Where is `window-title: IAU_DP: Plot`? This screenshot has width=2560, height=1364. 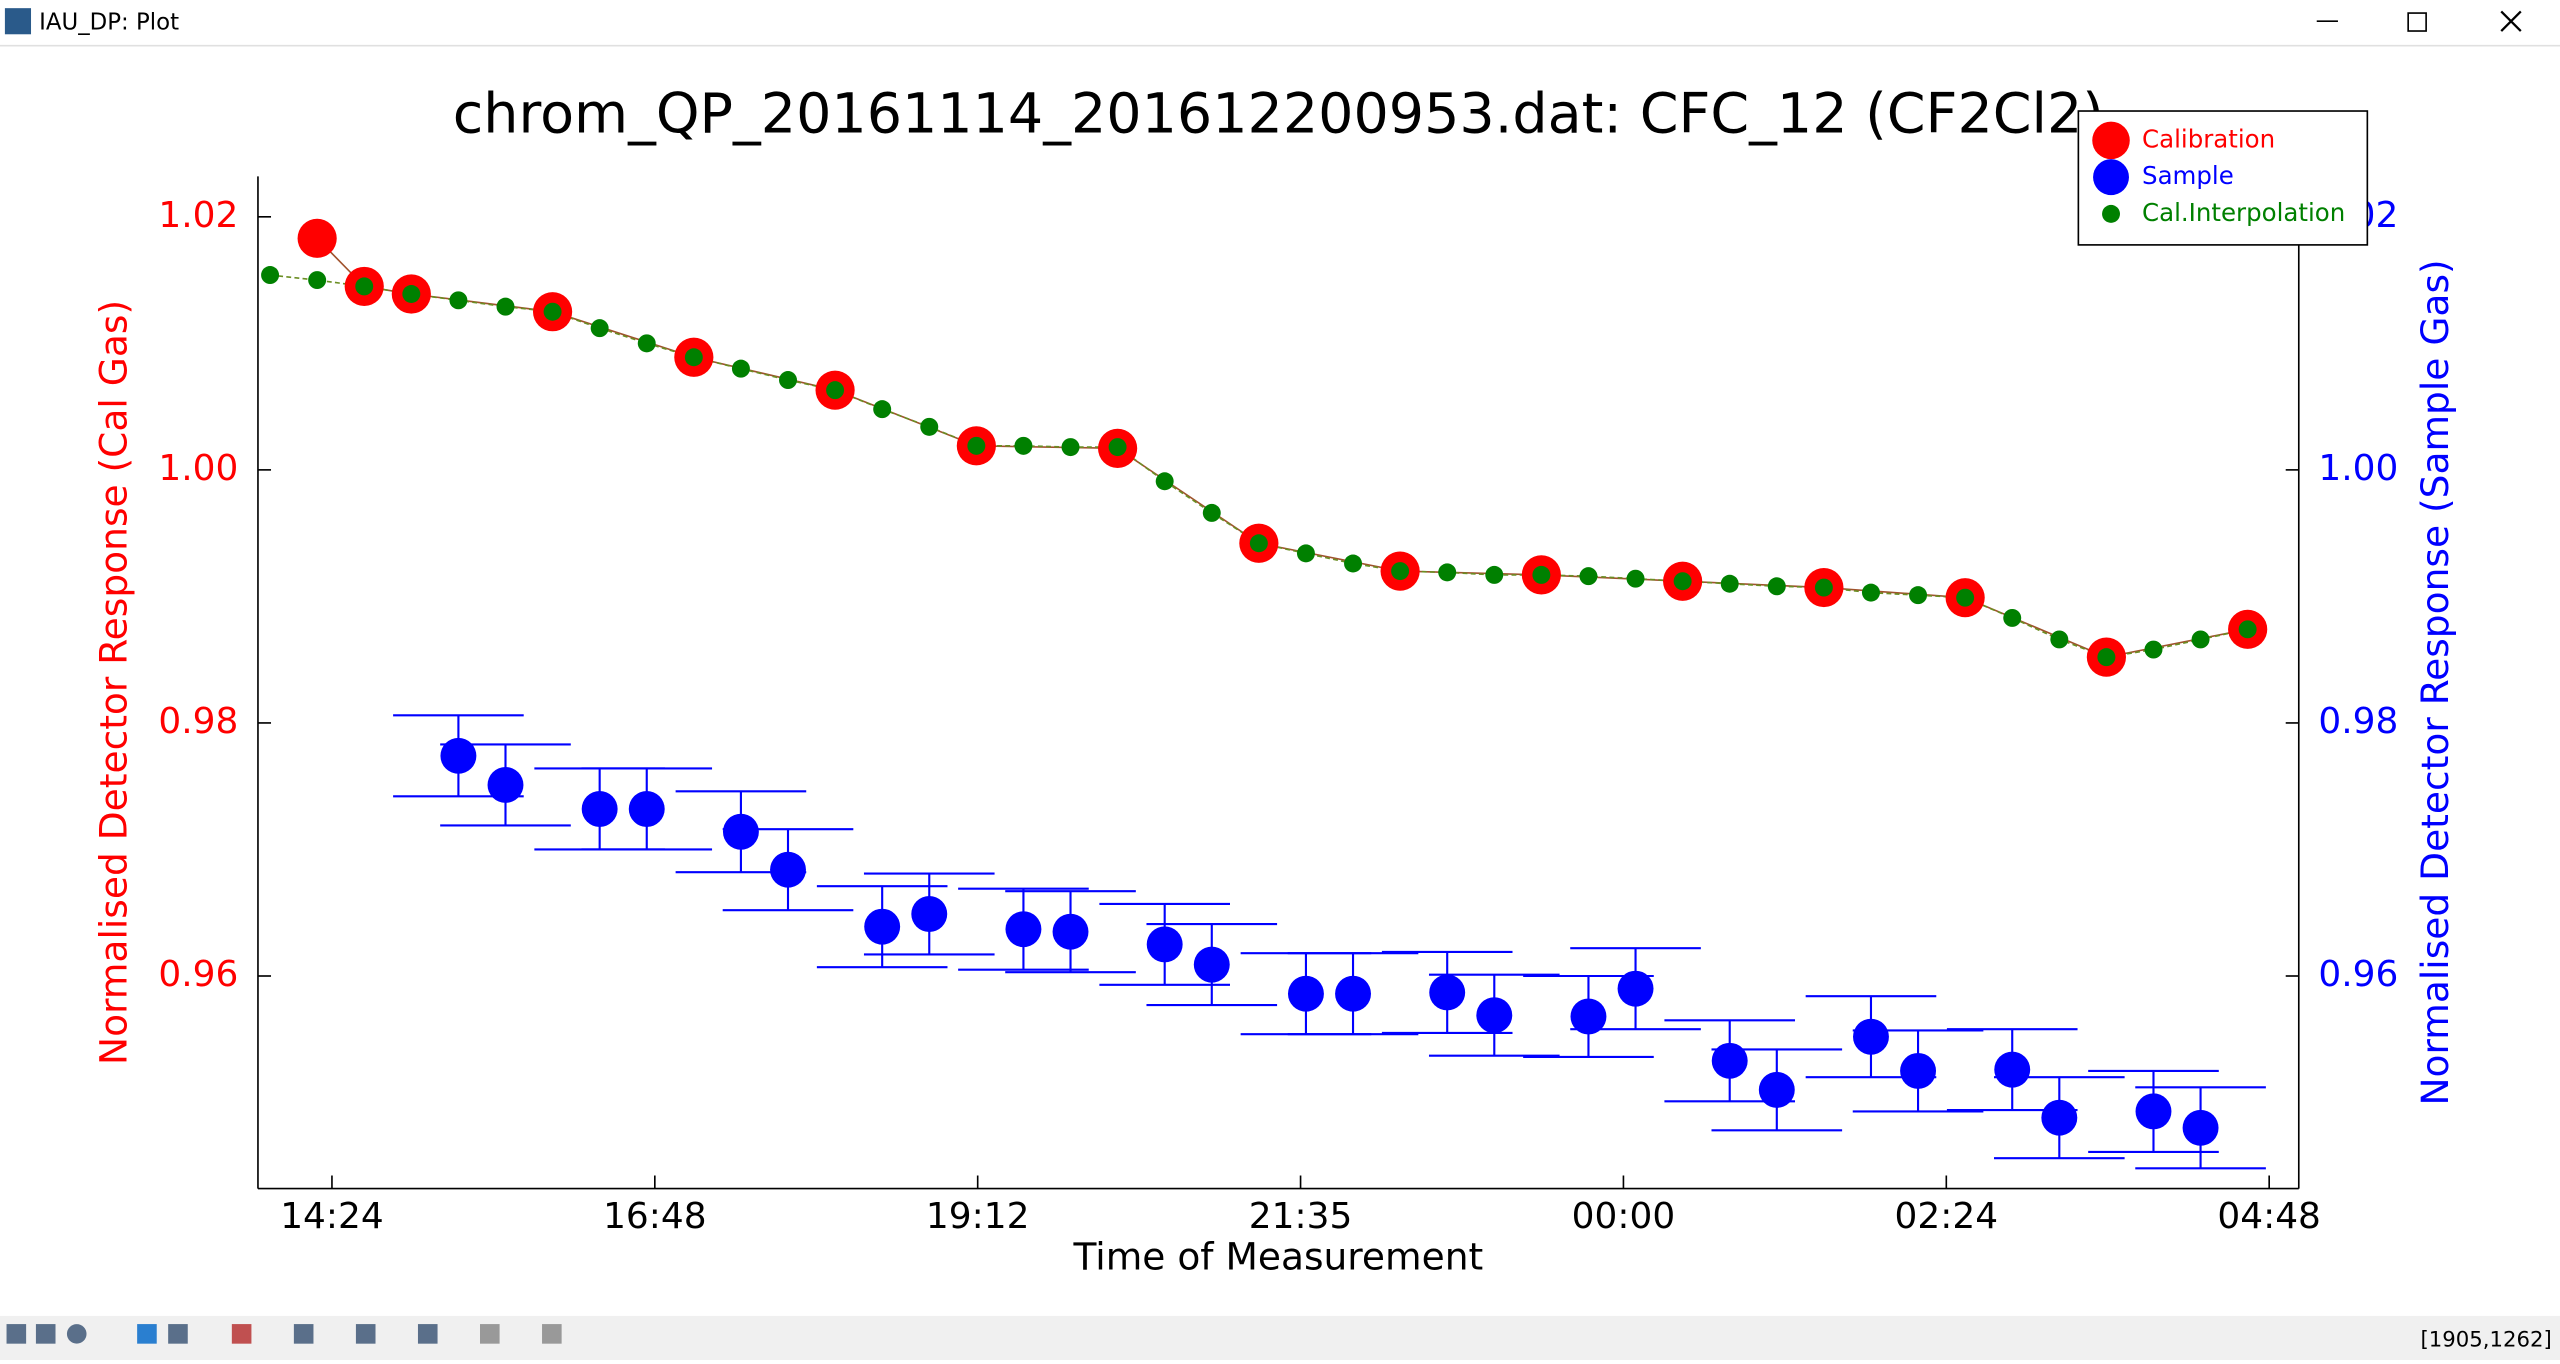
window-title: IAU_DP: Plot is located at coordinates (109, 22).